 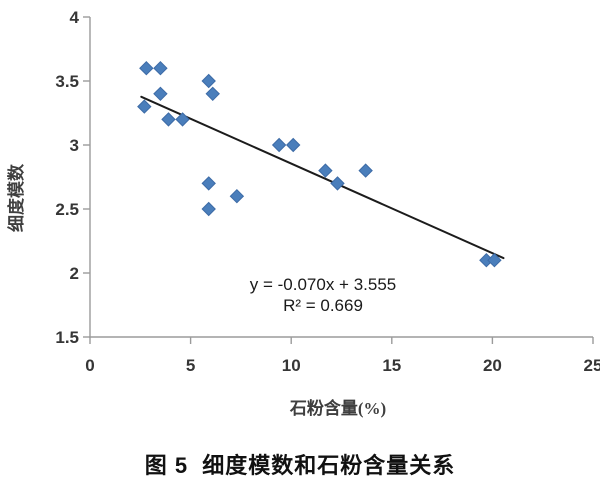 I want to click on x-tick-label: 0, so click(x=89, y=365).